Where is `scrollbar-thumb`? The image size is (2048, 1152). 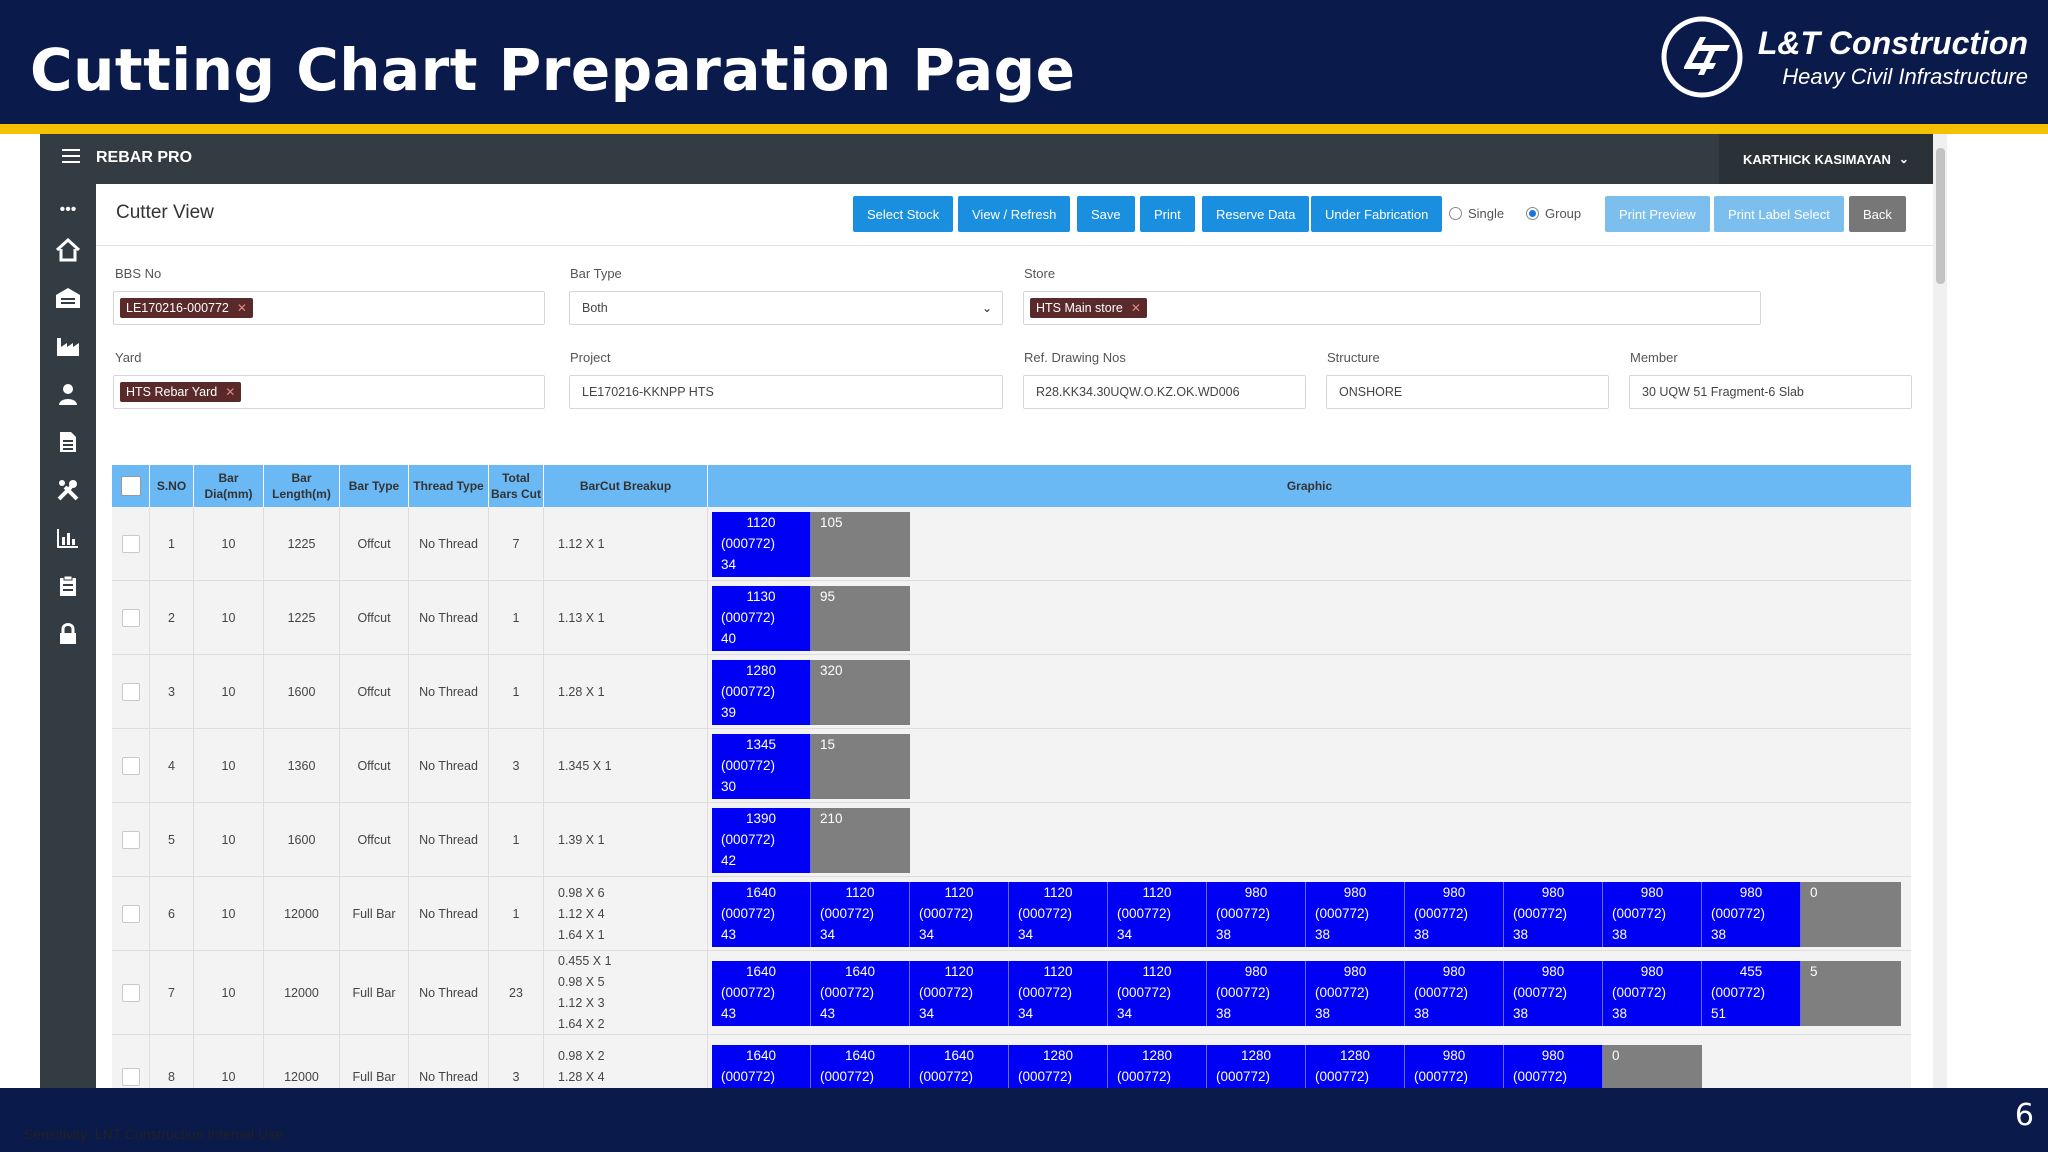
scrollbar-thumb is located at coordinates (1940, 216).